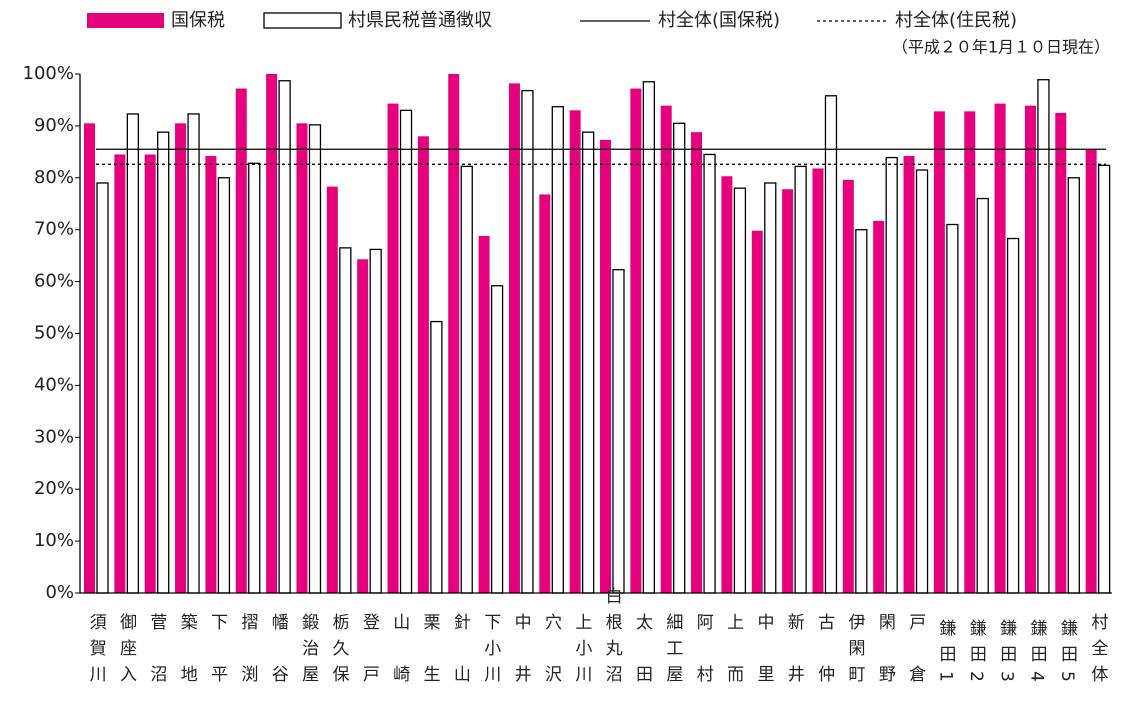  Describe the element at coordinates (54, 125) in the screenshot. I see `y-tick-label: 90%` at that location.